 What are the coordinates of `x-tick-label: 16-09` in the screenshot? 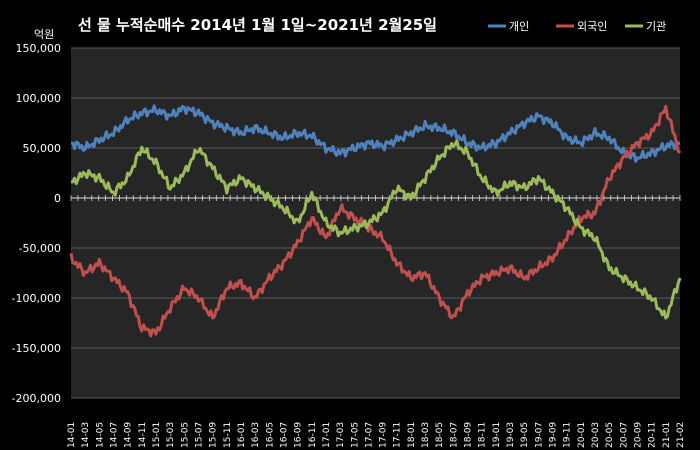 It's located at (299, 435).